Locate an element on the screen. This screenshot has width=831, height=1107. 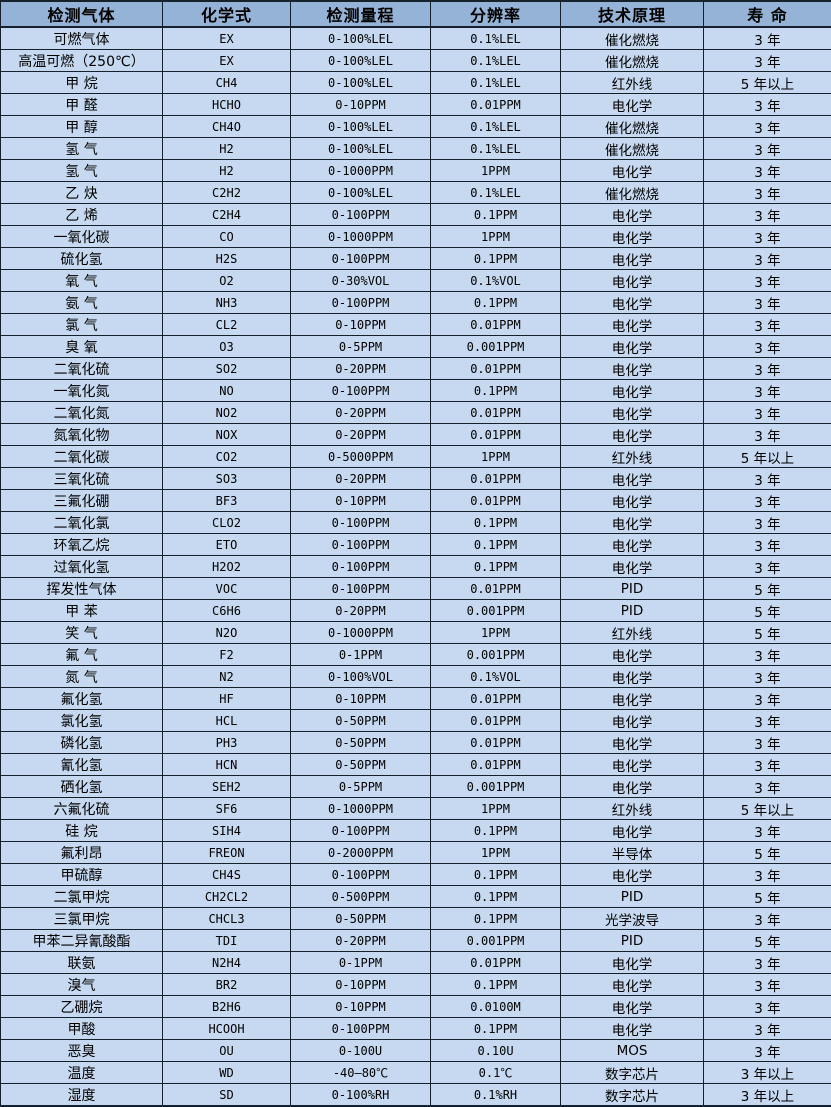
cell-formula: B2H6 is located at coordinates (227, 1007).